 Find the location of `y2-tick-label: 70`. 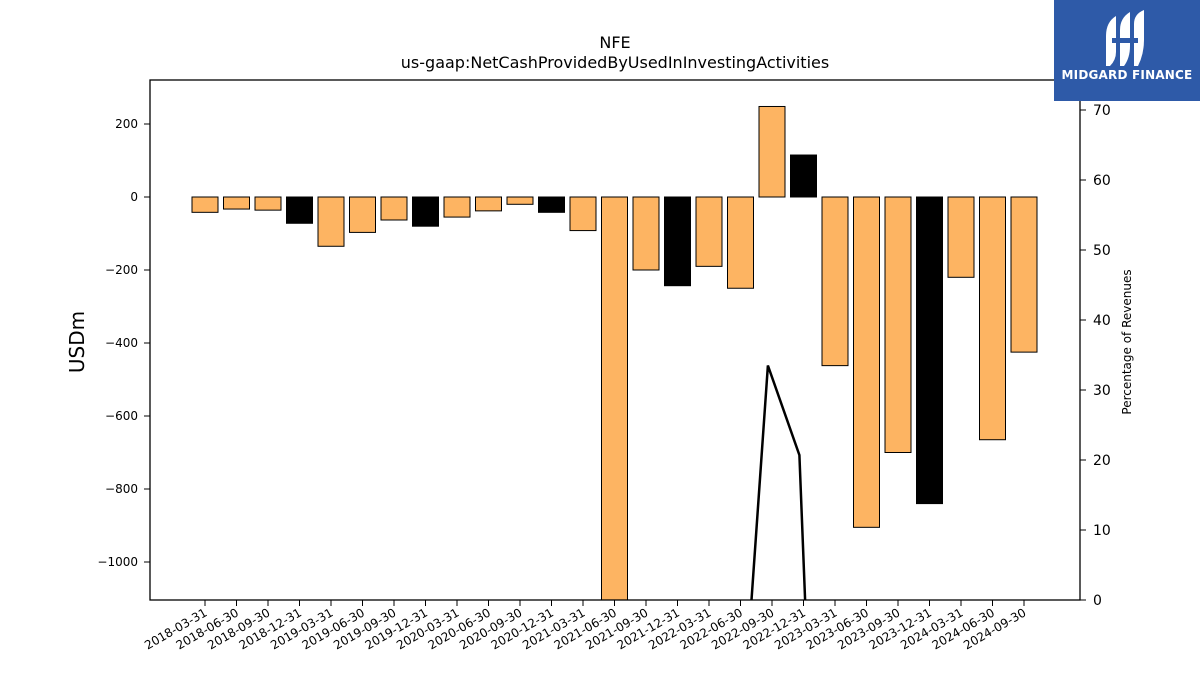

y2-tick-label: 70 is located at coordinates (1102, 111).